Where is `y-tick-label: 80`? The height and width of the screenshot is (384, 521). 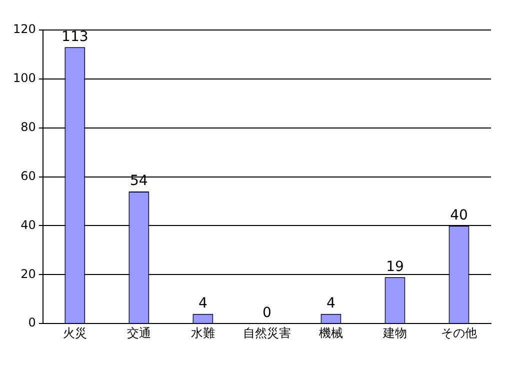
y-tick-label: 80 is located at coordinates (28, 127).